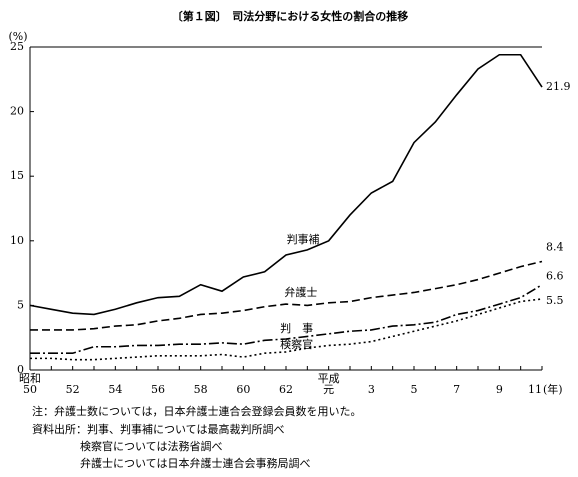 The width and height of the screenshot is (578, 477). What do you see at coordinates (328, 389) in the screenshot?
I see `x-tick-label: 元` at bounding box center [328, 389].